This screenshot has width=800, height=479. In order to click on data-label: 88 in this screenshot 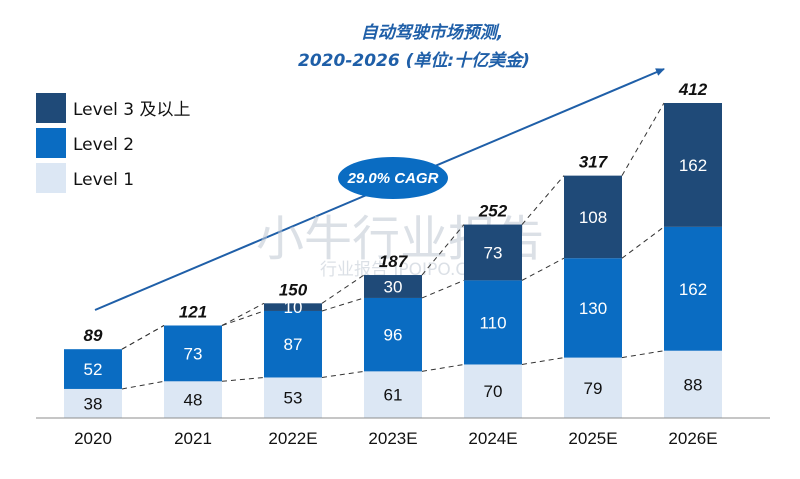, I will do `click(693, 384)`.